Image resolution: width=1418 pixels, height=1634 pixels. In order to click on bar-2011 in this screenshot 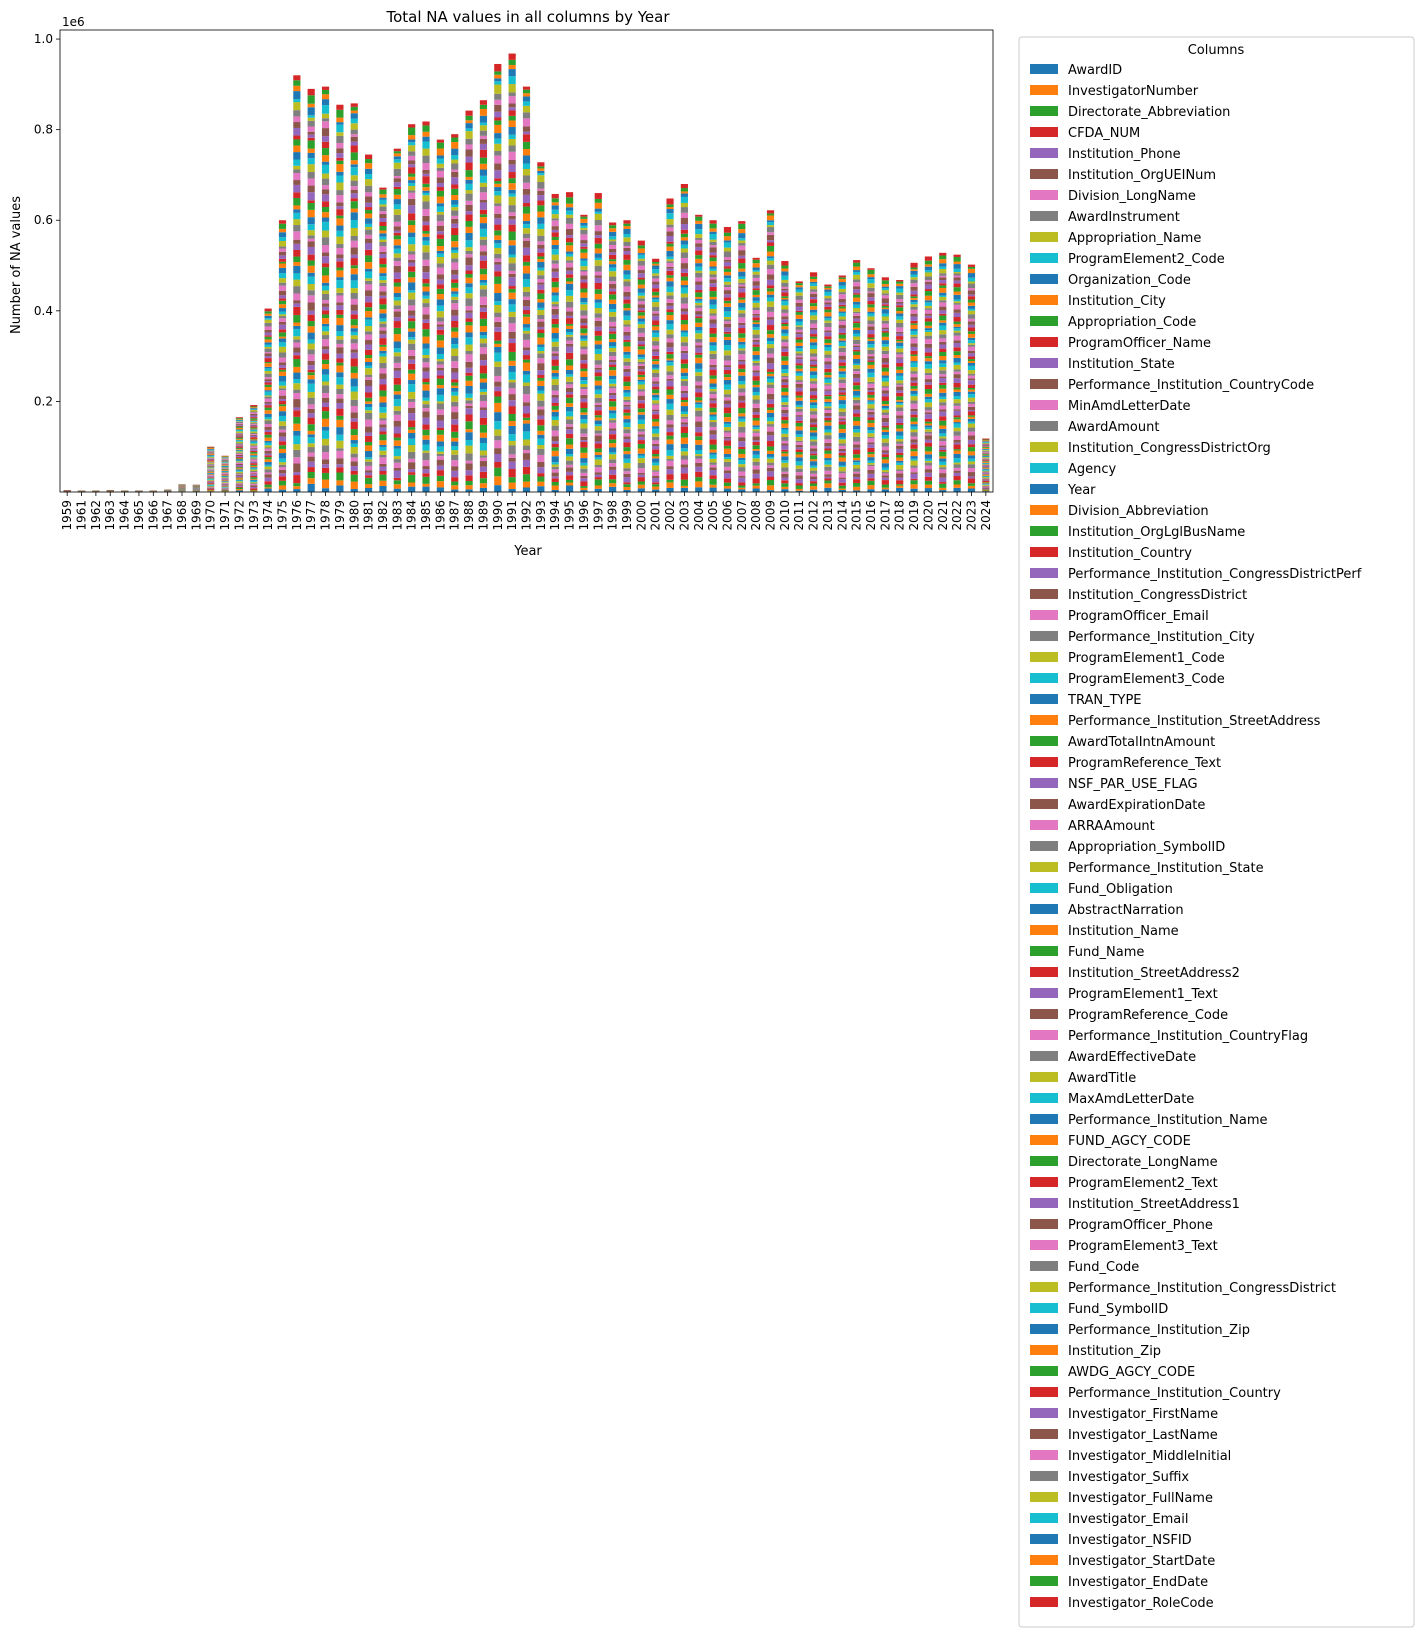, I will do `click(799, 386)`.